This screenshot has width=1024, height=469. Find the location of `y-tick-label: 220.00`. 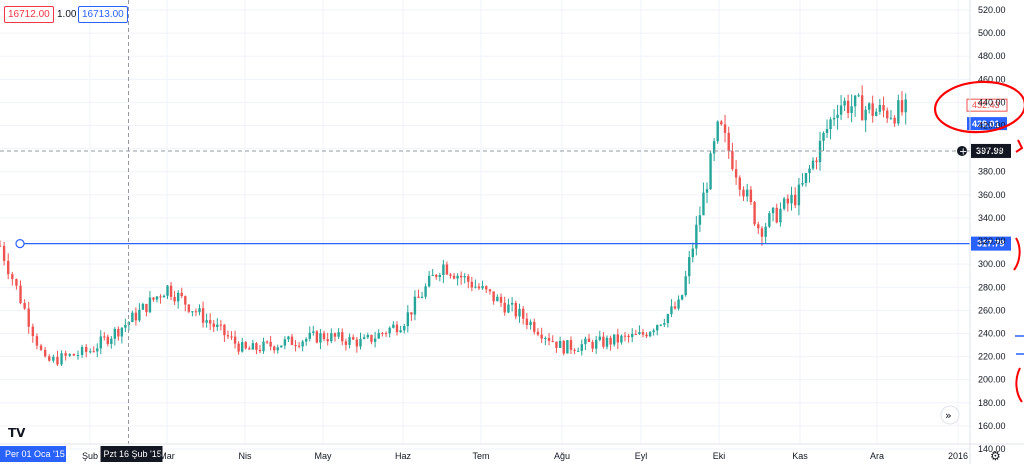

y-tick-label: 220.00 is located at coordinates (992, 357).